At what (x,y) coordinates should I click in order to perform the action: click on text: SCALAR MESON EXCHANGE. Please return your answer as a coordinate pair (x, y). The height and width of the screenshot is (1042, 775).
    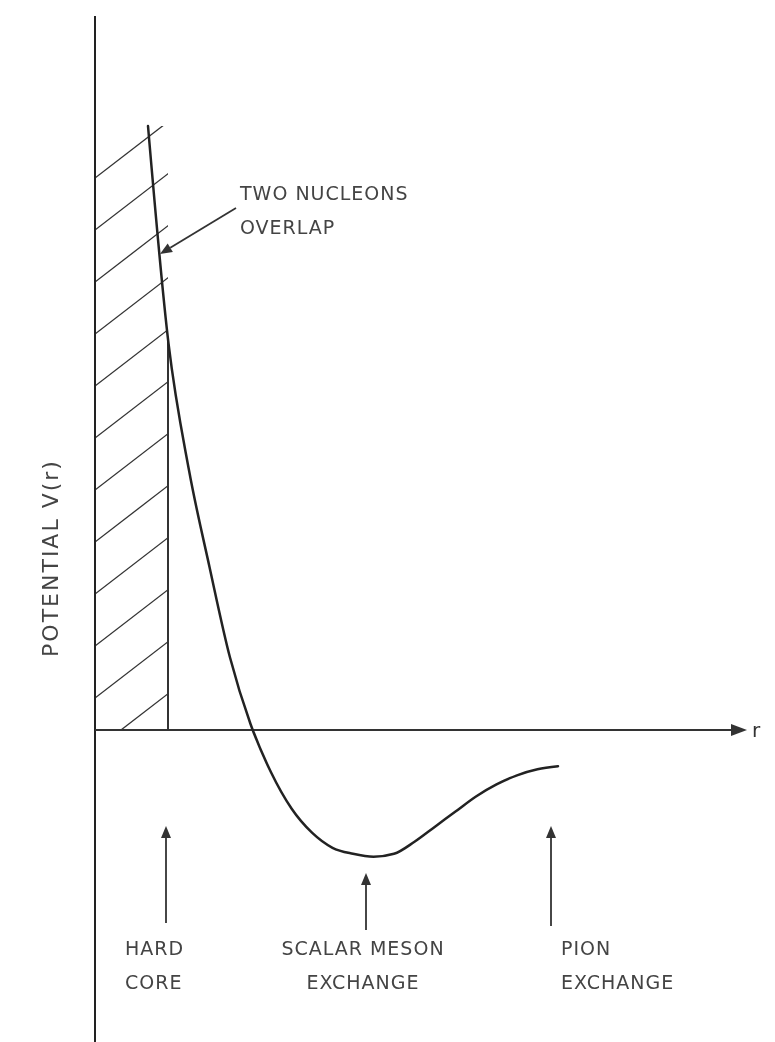
    Looking at the image, I should click on (363, 965).